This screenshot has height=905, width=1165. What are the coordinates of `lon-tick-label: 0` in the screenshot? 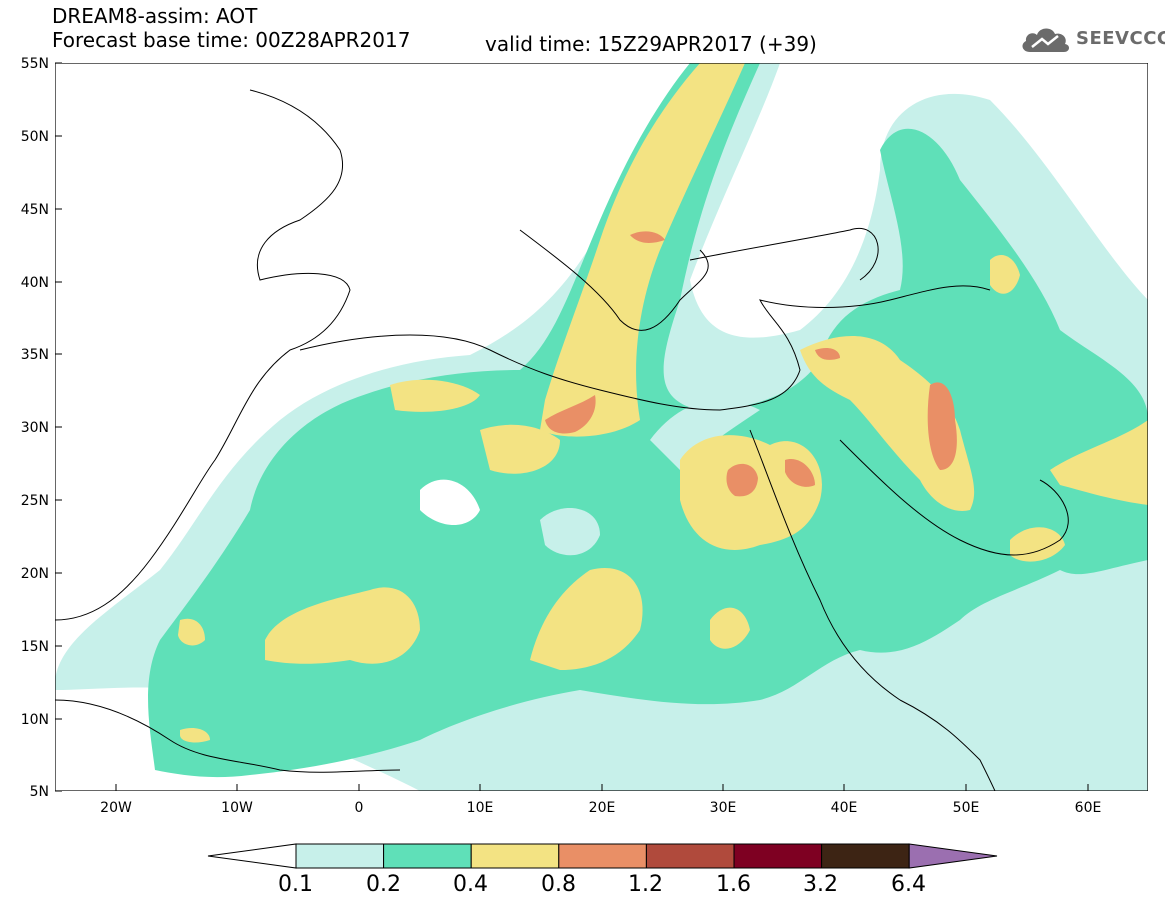 It's located at (359, 808).